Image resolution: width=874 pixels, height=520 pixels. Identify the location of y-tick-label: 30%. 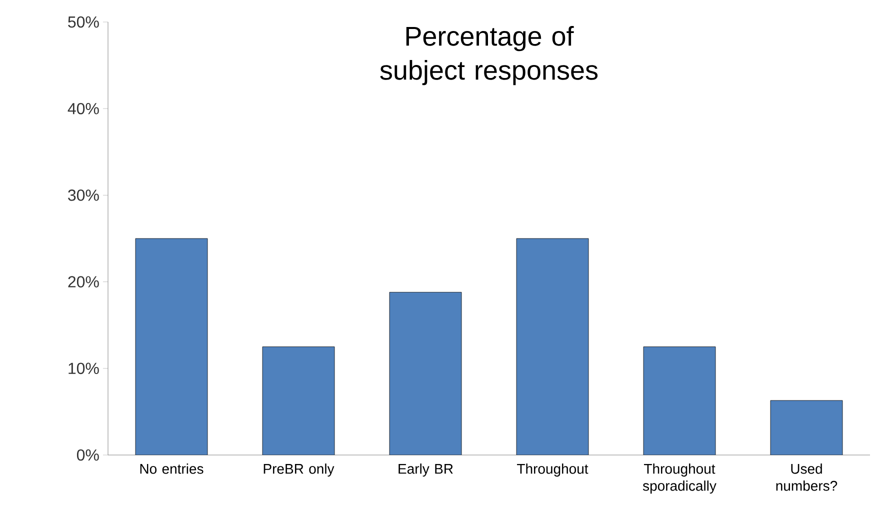
(83, 195).